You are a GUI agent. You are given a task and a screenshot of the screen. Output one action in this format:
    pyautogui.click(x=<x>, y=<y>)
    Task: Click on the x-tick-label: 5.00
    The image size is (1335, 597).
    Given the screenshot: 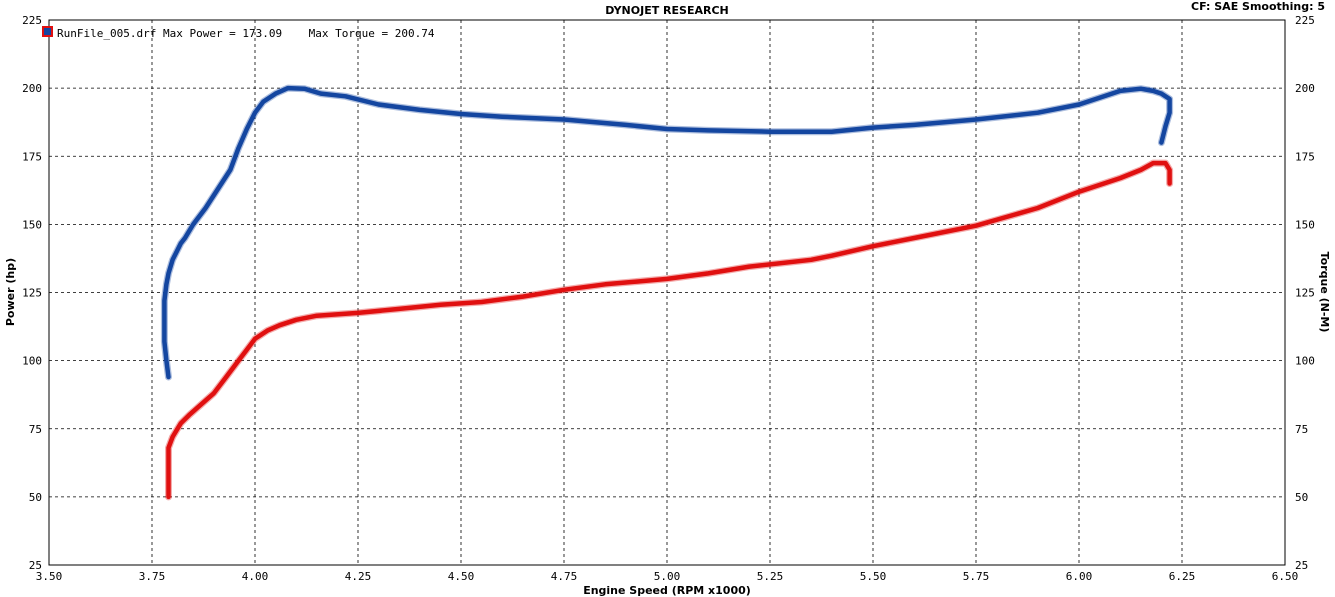 What is the action you would take?
    pyautogui.click(x=667, y=576)
    